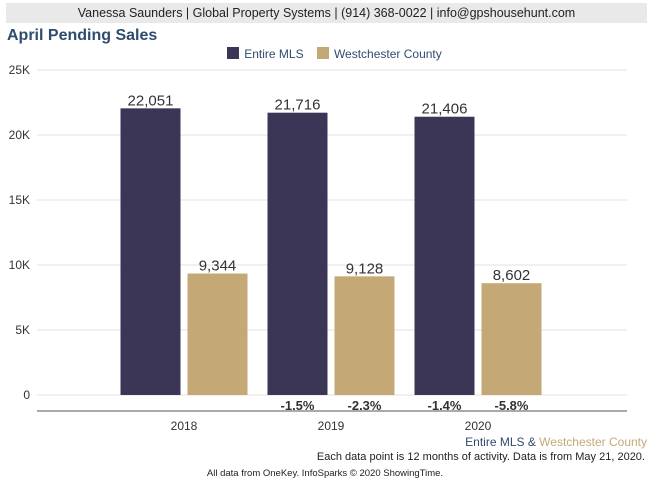 This screenshot has width=669, height=492. I want to click on chart-title: April Pending Sales, so click(82, 35).